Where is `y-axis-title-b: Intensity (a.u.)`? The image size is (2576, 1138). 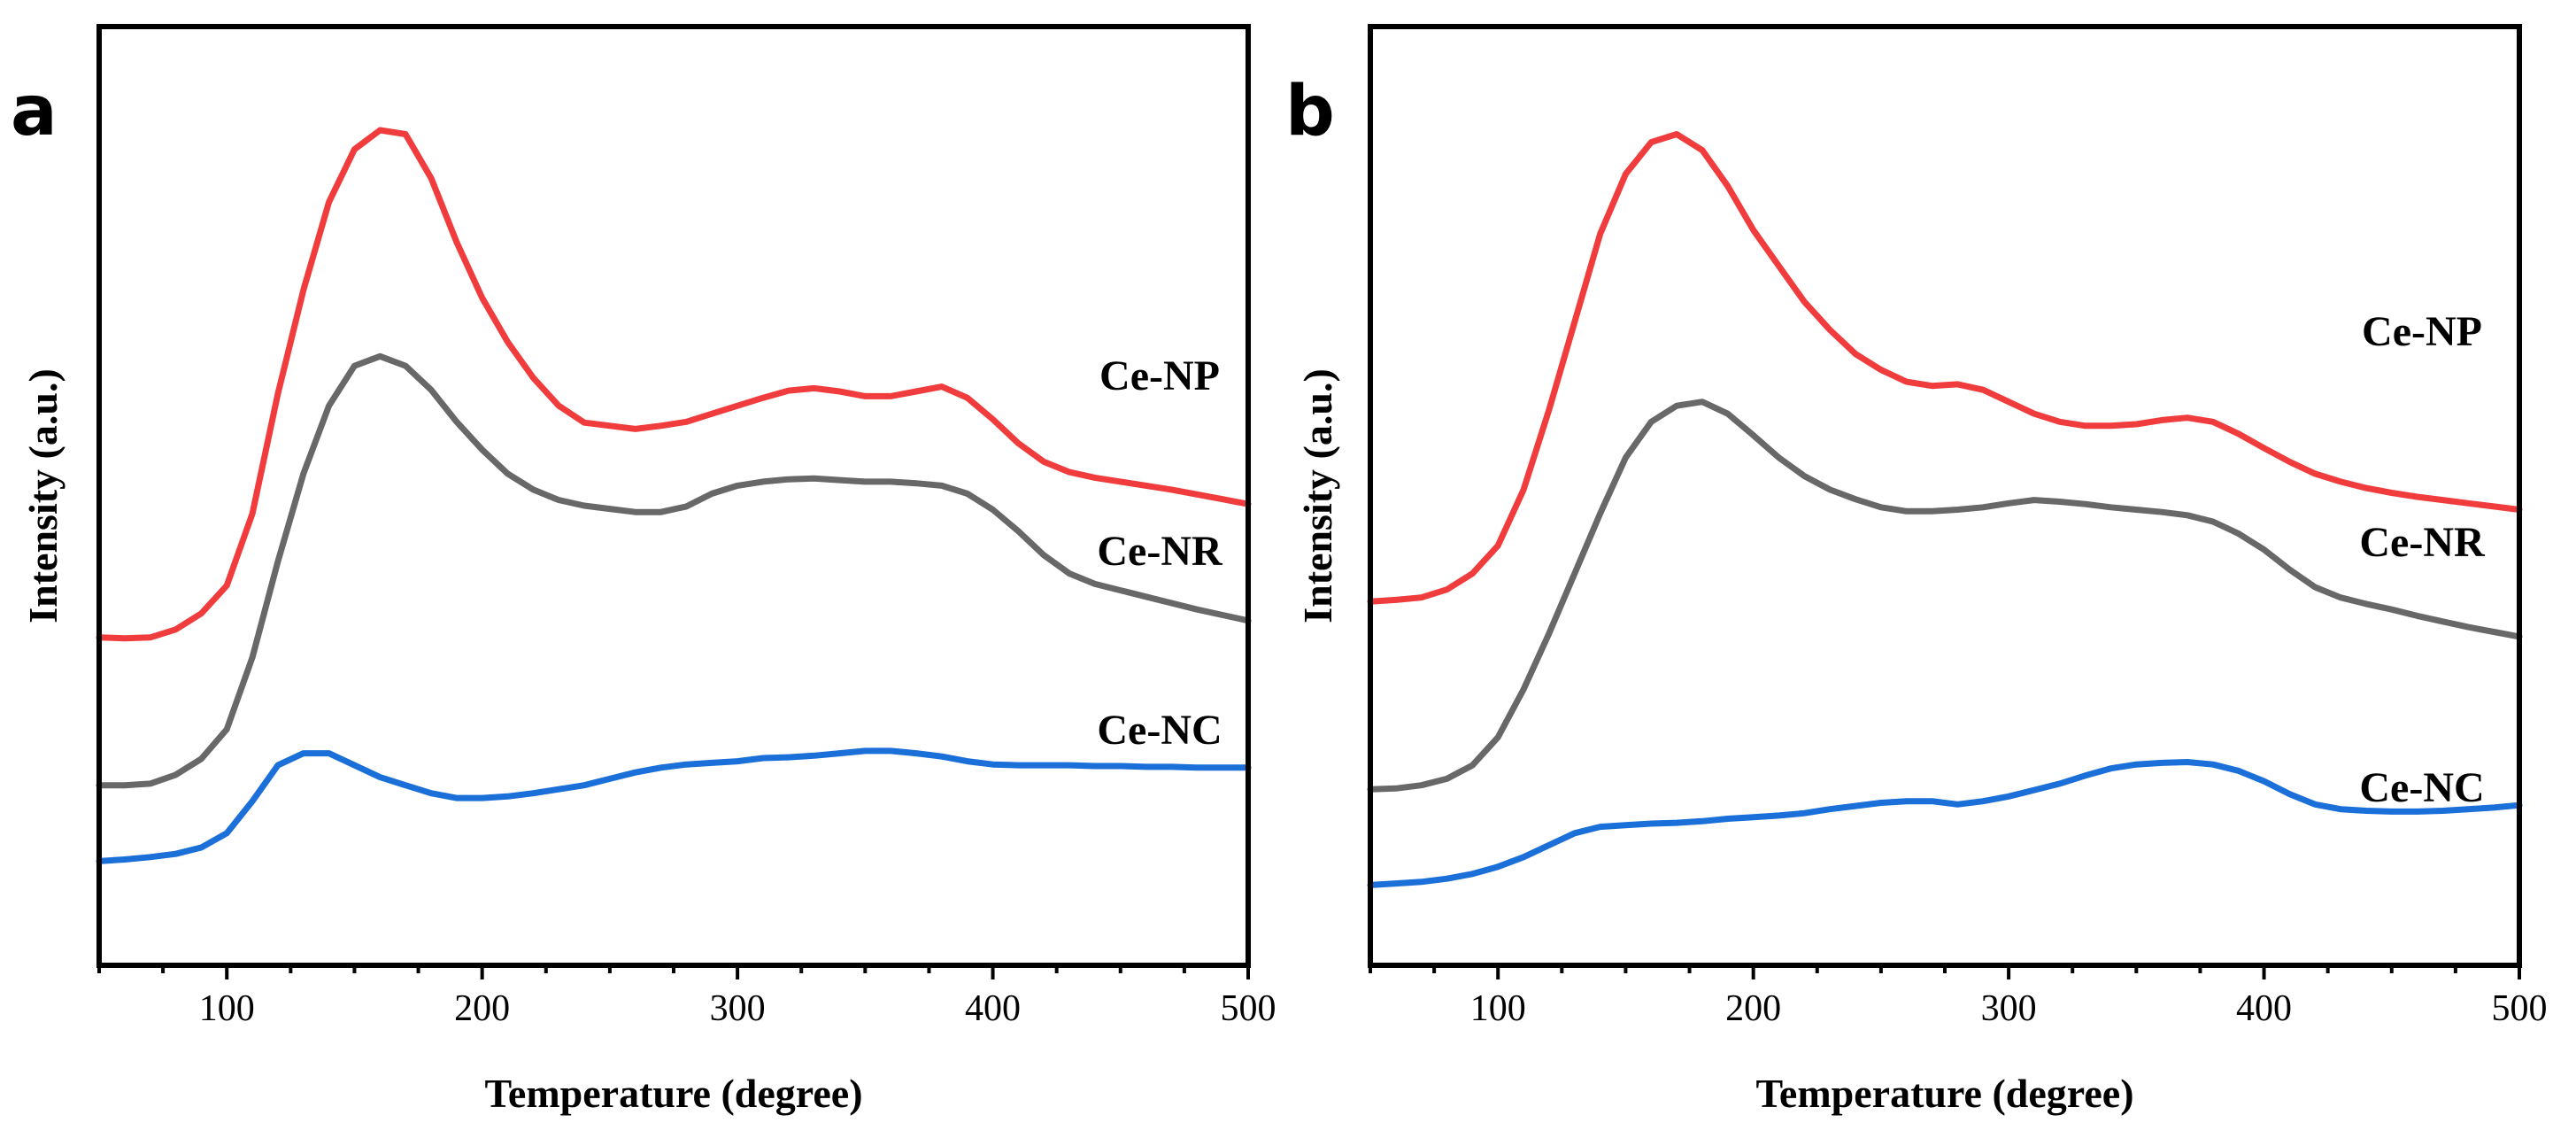 y-axis-title-b: Intensity (a.u.) is located at coordinates (1317, 495).